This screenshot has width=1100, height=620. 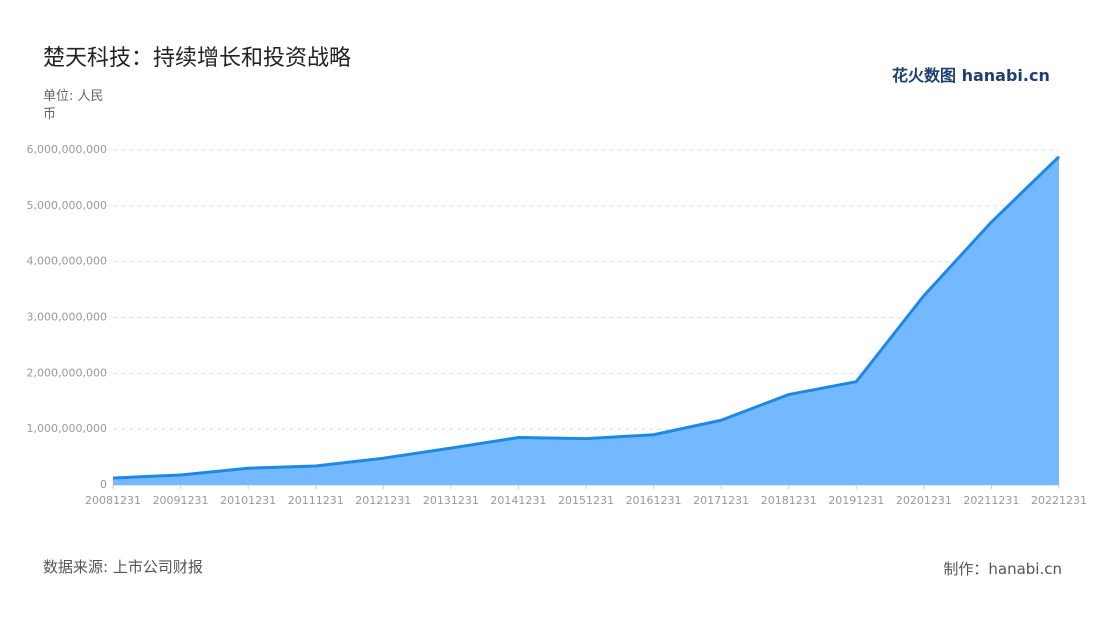 I want to click on x-tick-label: 20201231, so click(x=924, y=500).